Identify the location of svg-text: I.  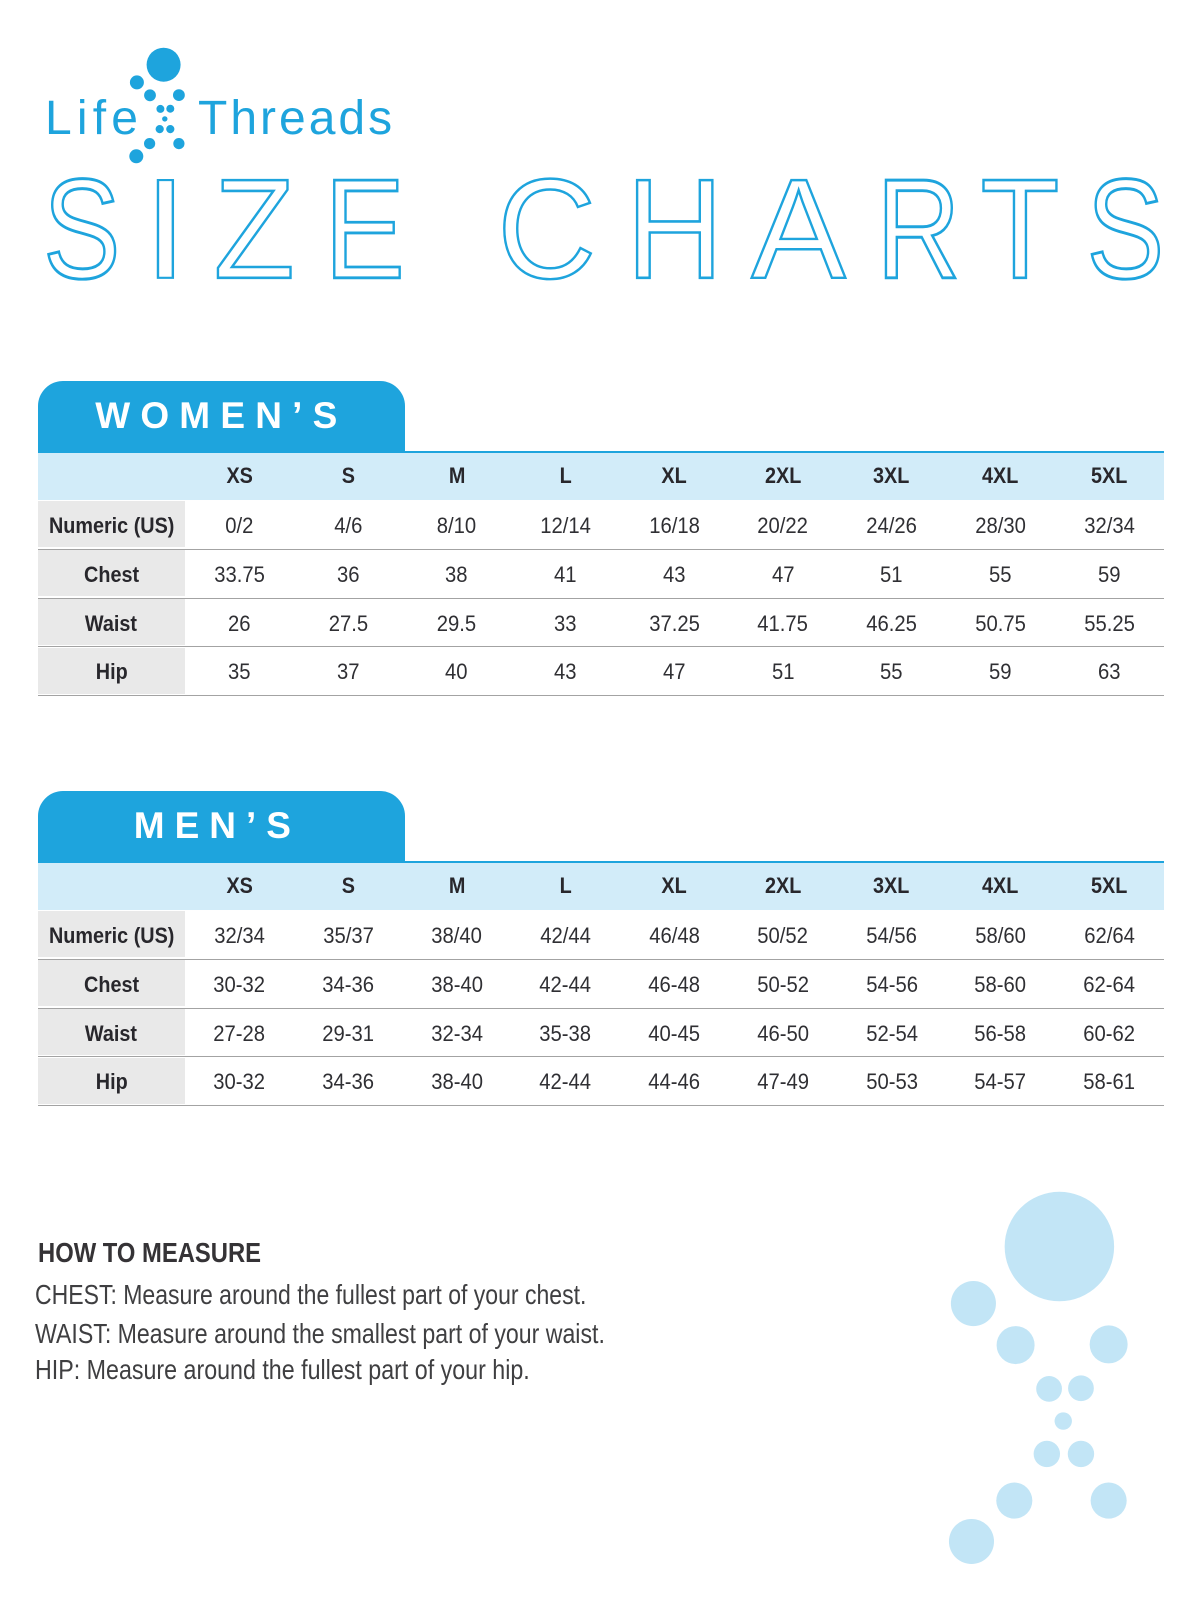
(165, 228).